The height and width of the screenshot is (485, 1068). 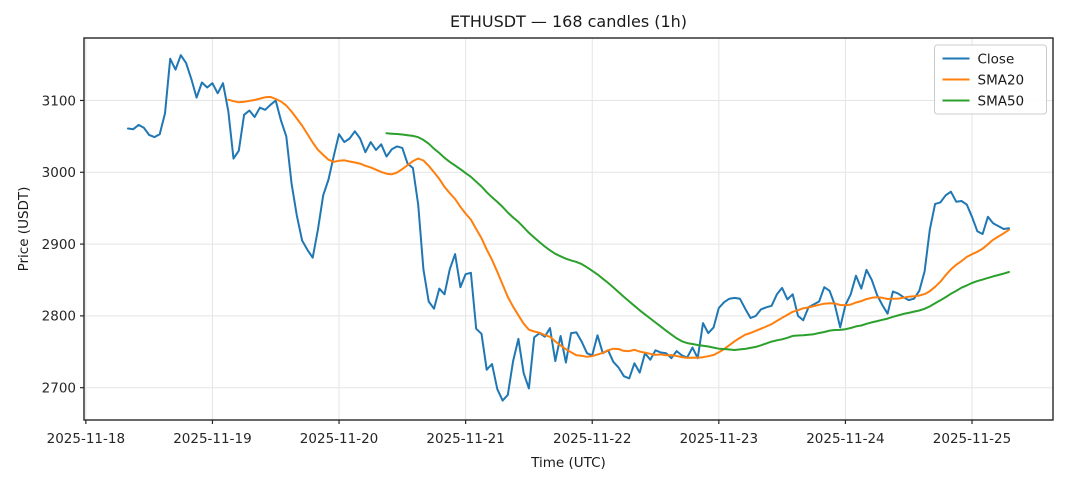 I want to click on x-tick-label: 2025-11-21, so click(x=465, y=439).